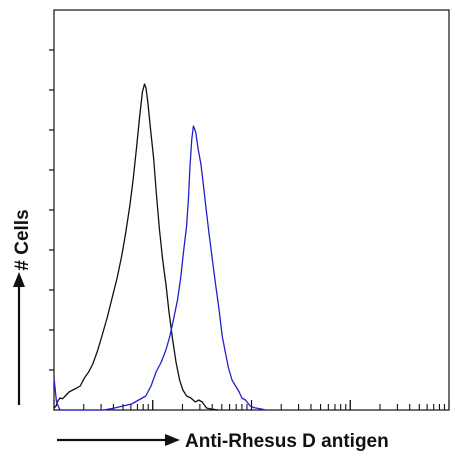 This screenshot has width=455, height=456. I want to click on axis-arrows, so click(96, 359).